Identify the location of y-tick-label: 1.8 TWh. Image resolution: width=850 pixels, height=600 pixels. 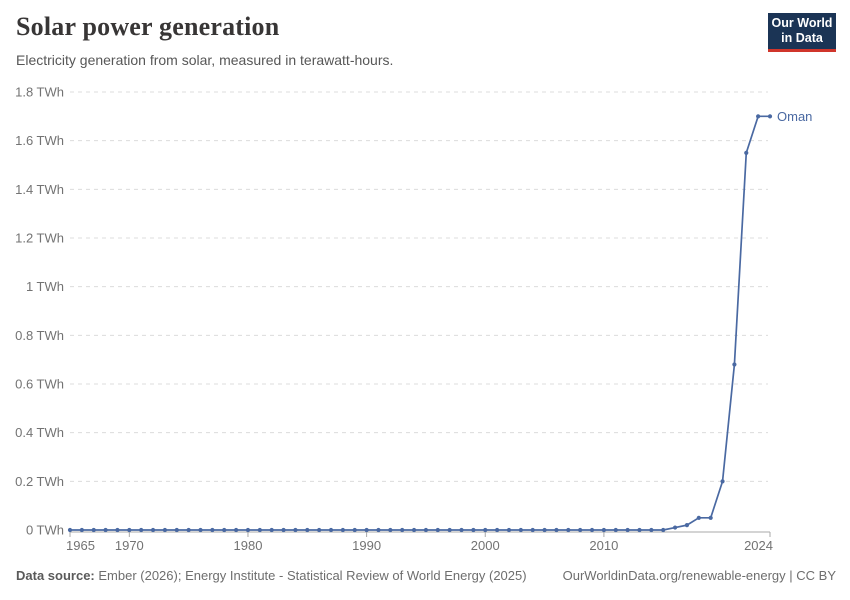
(39, 92).